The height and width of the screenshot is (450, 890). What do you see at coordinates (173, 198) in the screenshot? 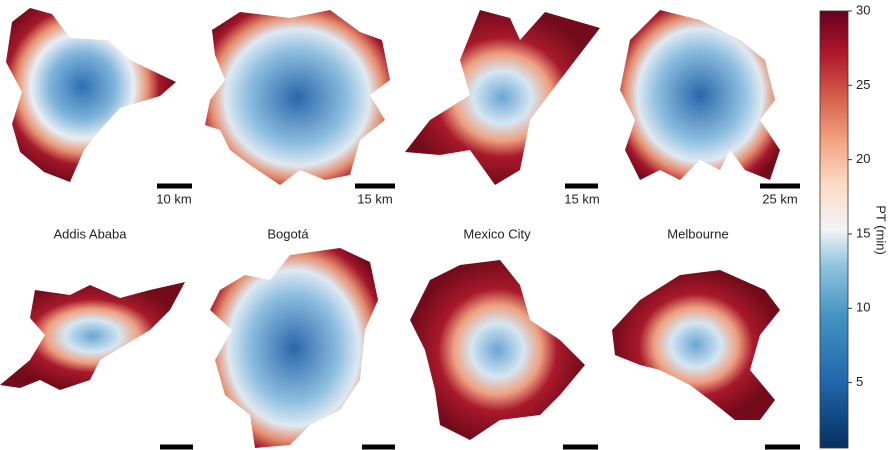
I see `scale-label: 10 km` at bounding box center [173, 198].